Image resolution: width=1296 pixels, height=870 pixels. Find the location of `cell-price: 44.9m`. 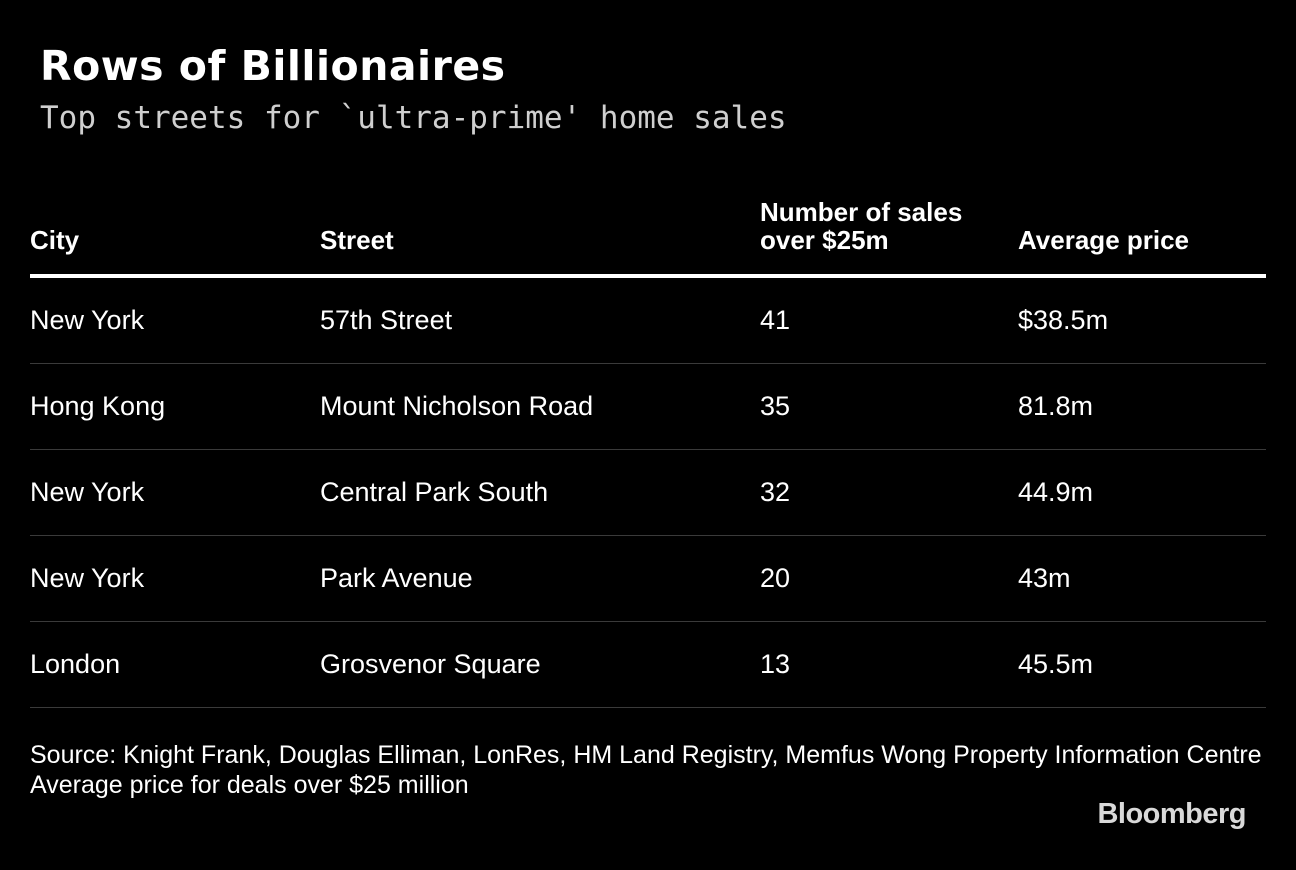

cell-price: 44.9m is located at coordinates (1142, 492).